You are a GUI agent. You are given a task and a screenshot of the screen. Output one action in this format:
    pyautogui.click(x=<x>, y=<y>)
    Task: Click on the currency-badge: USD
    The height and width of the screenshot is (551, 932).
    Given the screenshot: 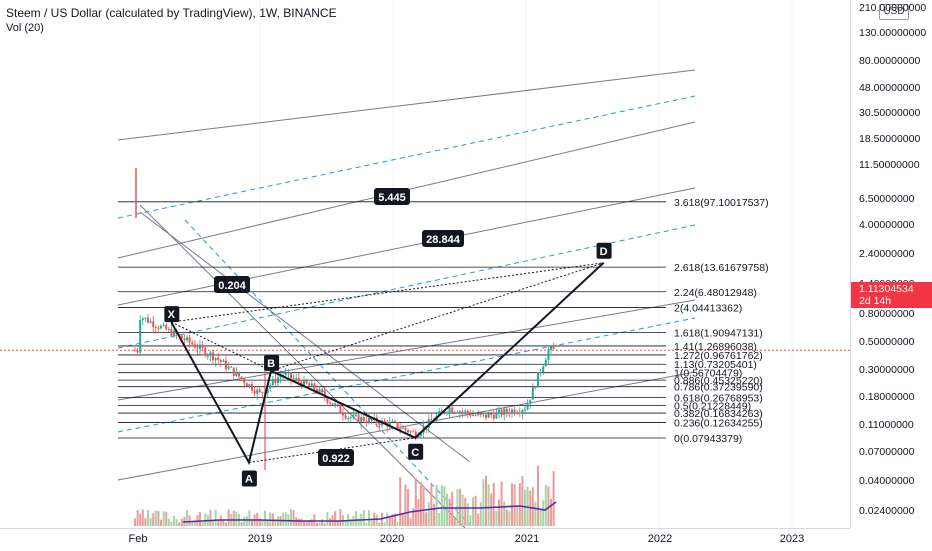 What is the action you would take?
    pyautogui.click(x=894, y=12)
    